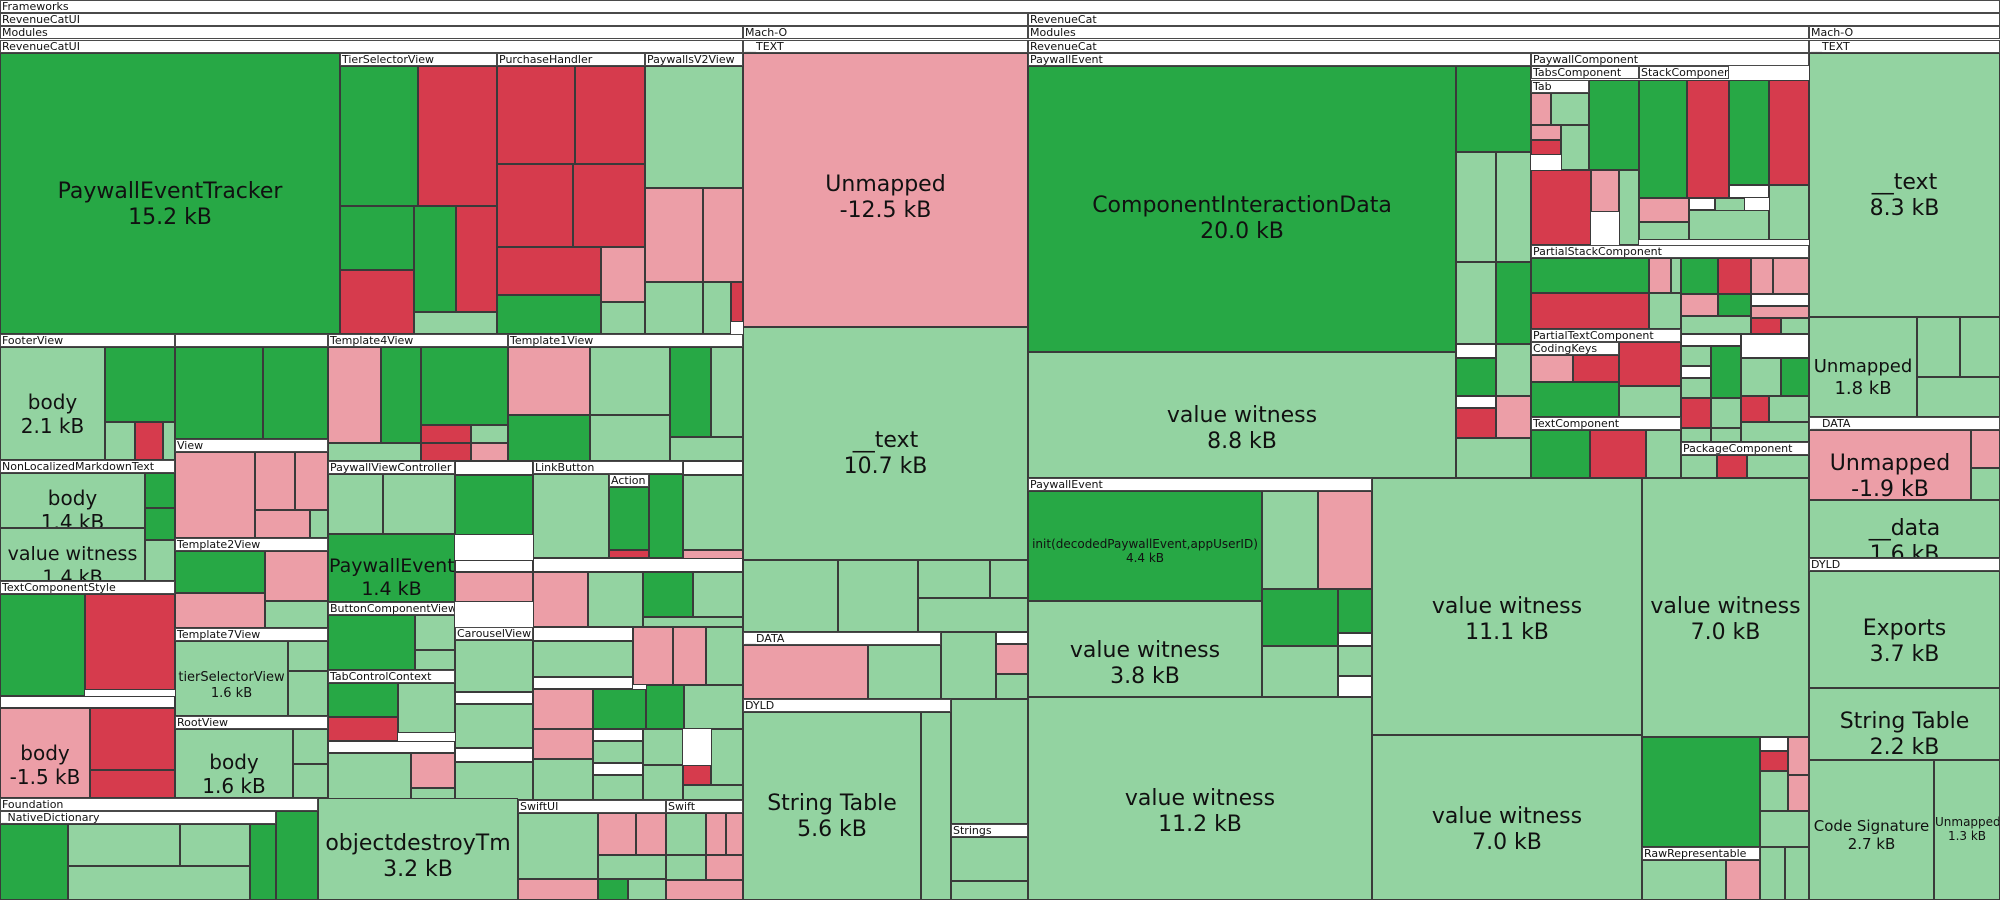 The image size is (2000, 900). I want to click on header-rootview: RootView, so click(251, 722).